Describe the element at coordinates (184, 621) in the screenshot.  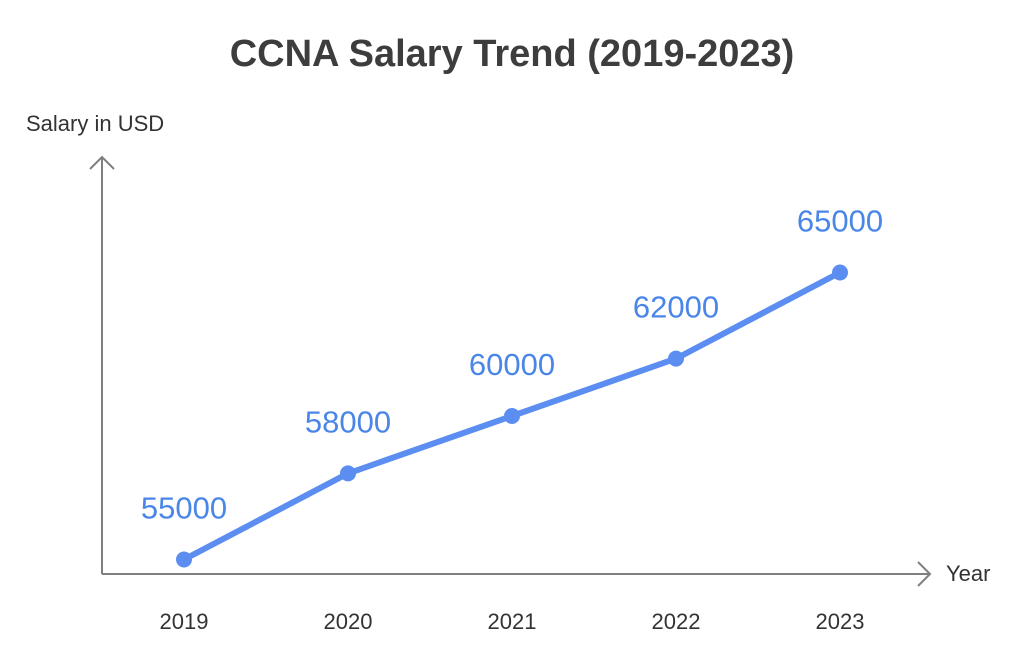
I see `x-tick-label-2019: 2019` at that location.